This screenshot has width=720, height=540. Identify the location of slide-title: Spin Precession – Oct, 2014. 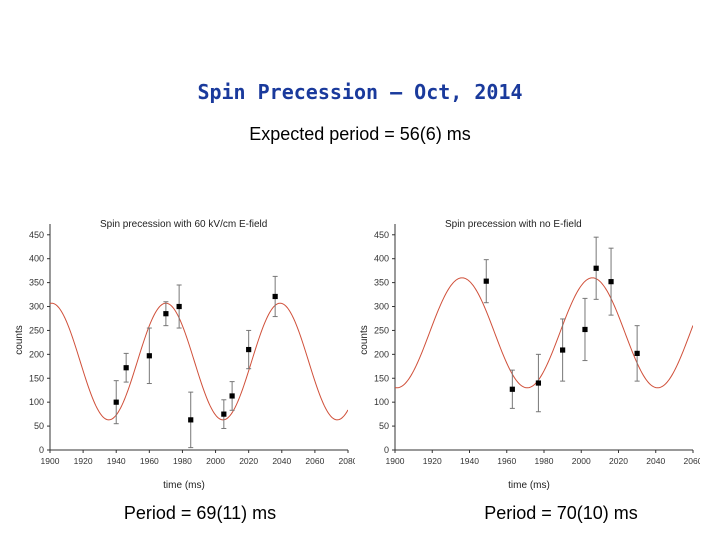
(360, 92).